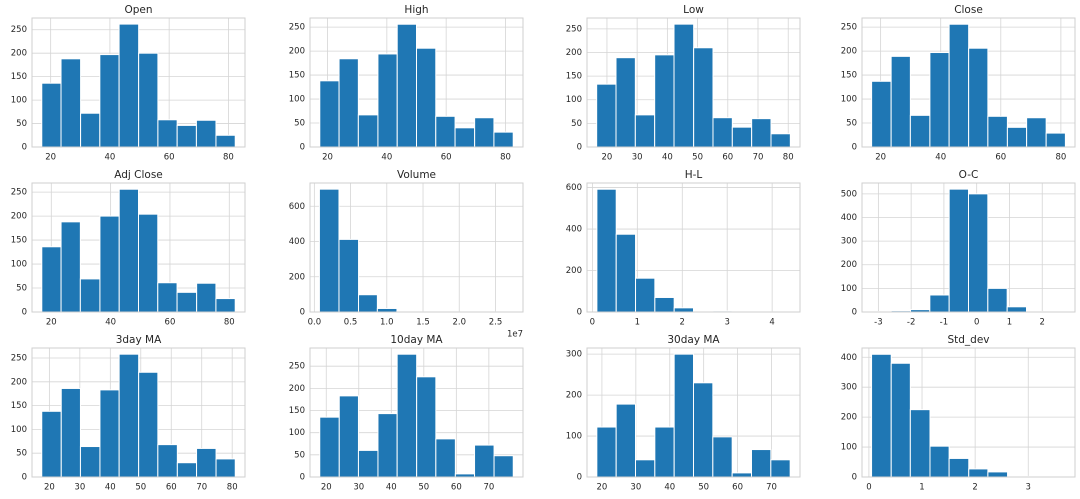 Image resolution: width=1080 pixels, height=499 pixels. Describe the element at coordinates (315, 323) in the screenshot. I see `x-tick-label: 0.0` at that location.